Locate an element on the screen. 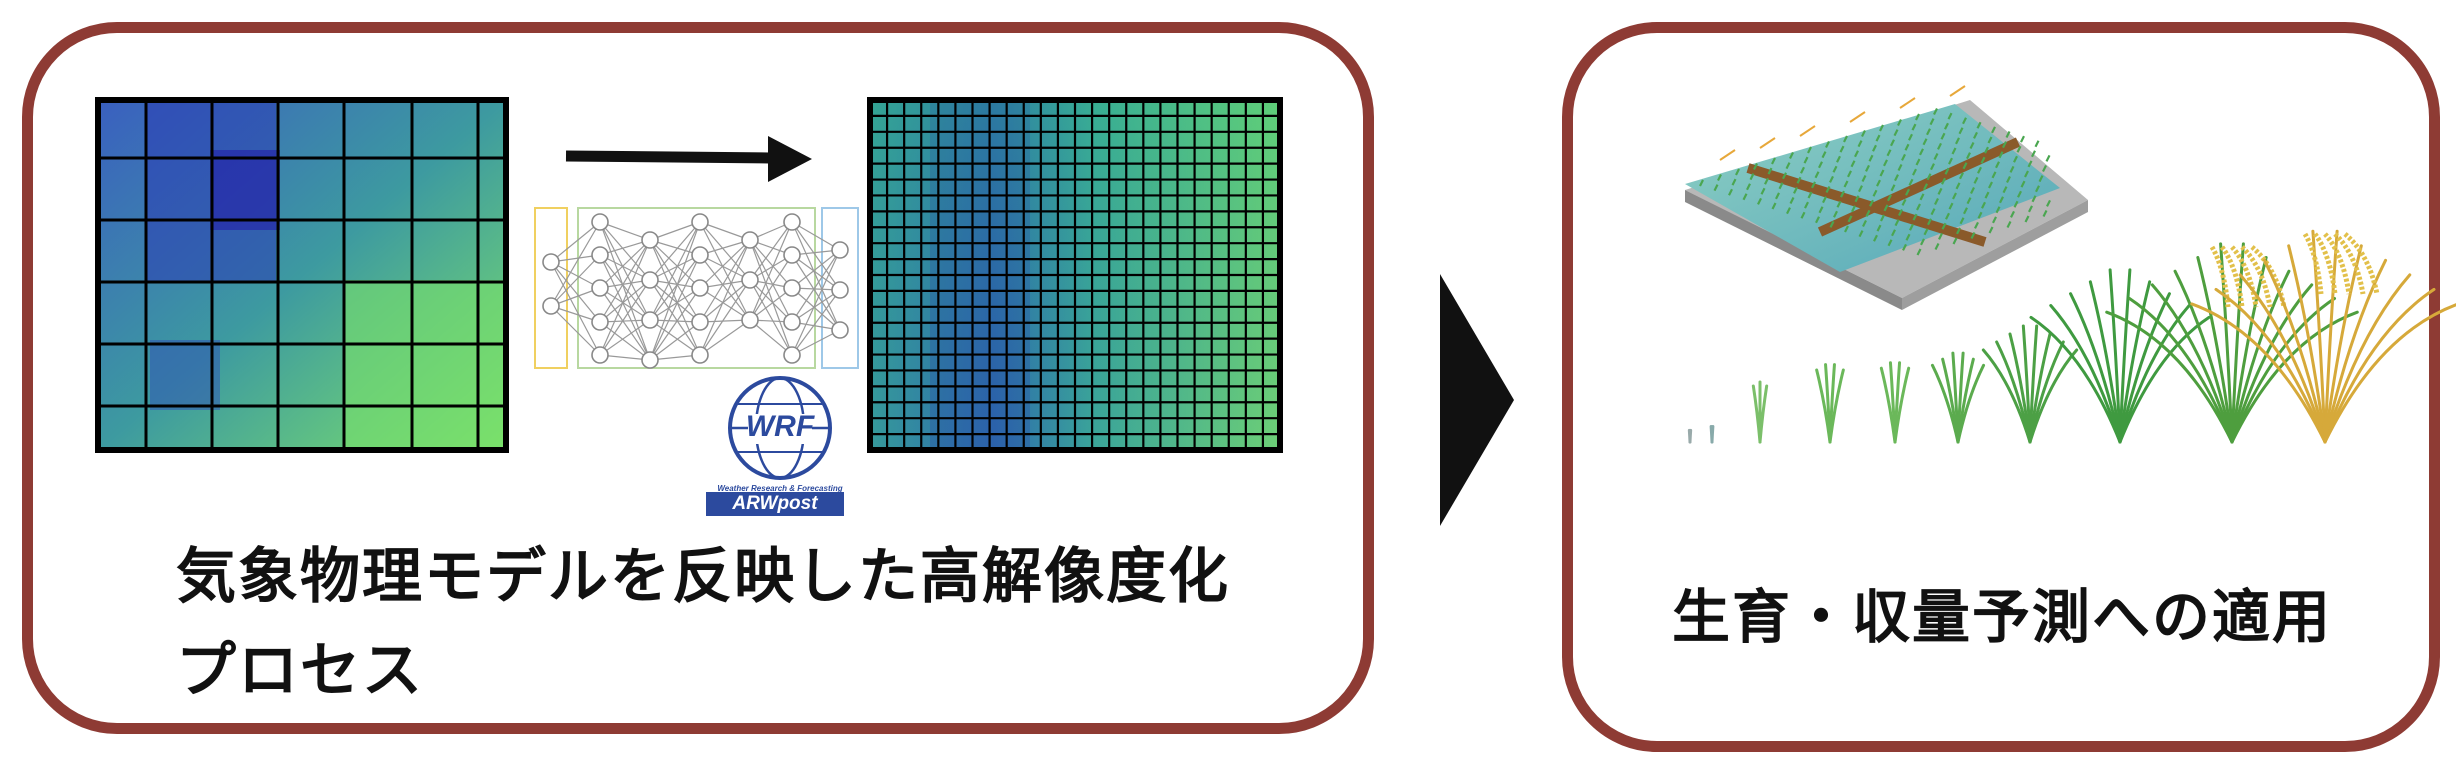 Image resolution: width=2456 pixels, height=778 pixels. arrow-right-icon is located at coordinates (688, 159).